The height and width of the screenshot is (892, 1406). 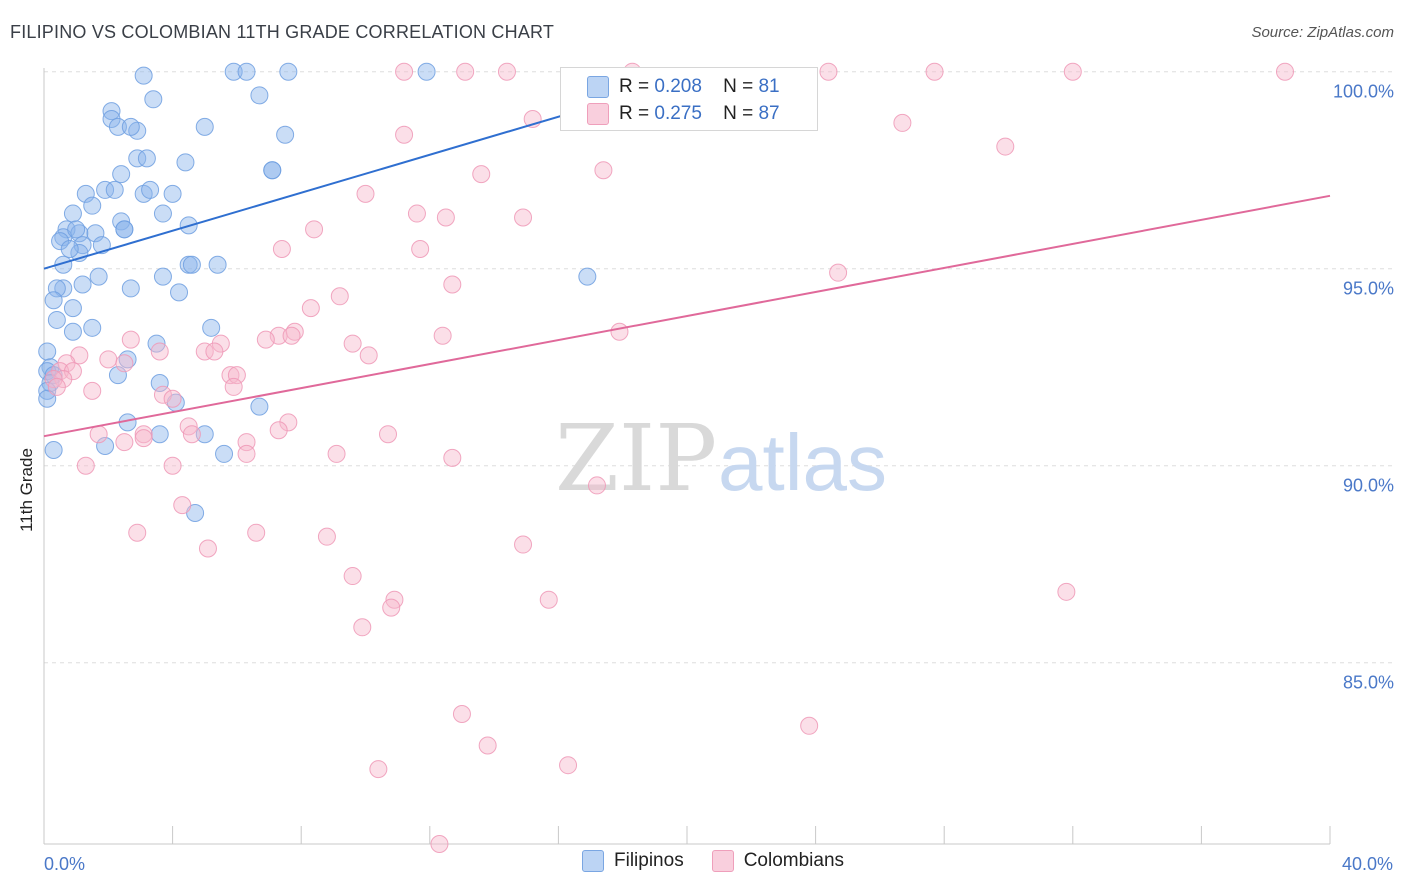 What do you see at coordinates (1368, 683) in the screenshot?
I see `y-tick-label: 85.0%` at bounding box center [1368, 683].